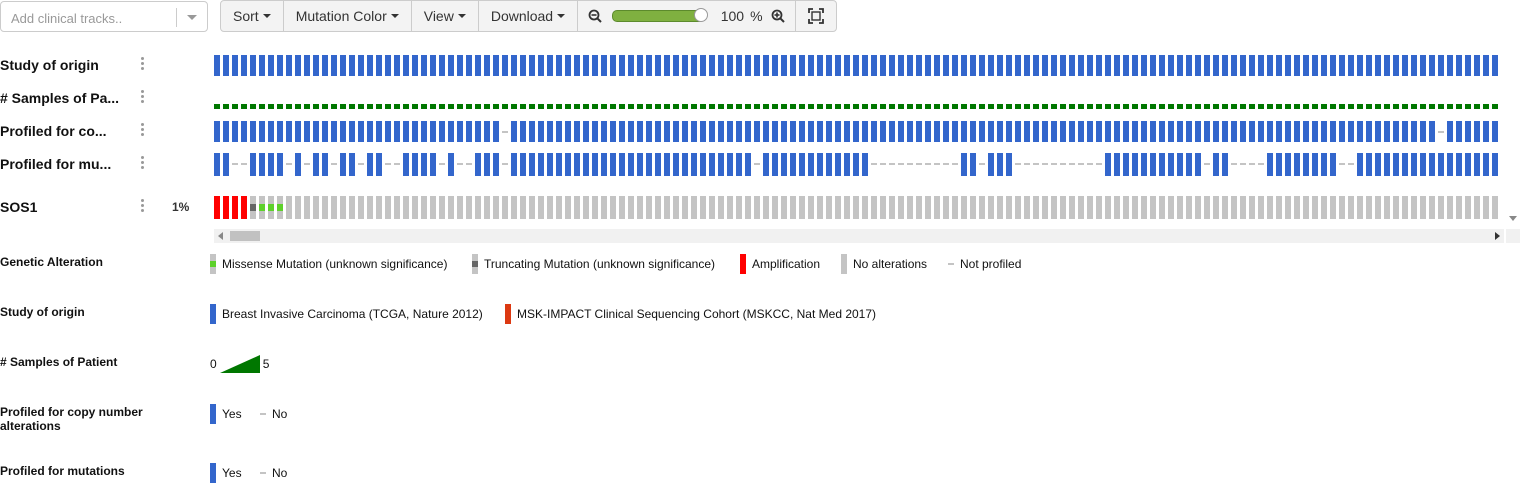 The width and height of the screenshot is (1520, 503). What do you see at coordinates (143, 206) in the screenshot?
I see `track-menu-icon` at bounding box center [143, 206].